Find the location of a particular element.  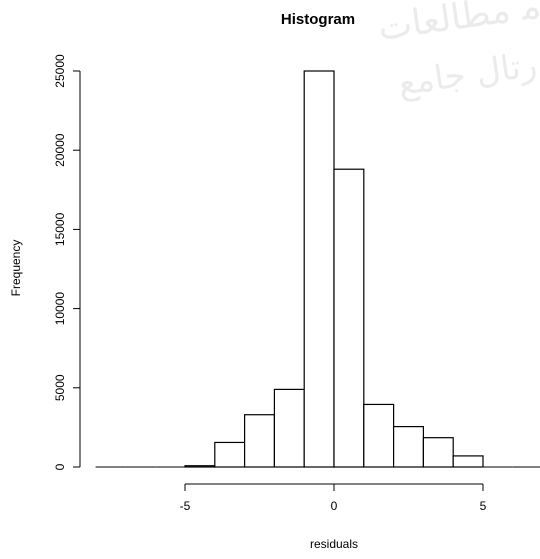

x-tick-label: -5 is located at coordinates (185, 506).